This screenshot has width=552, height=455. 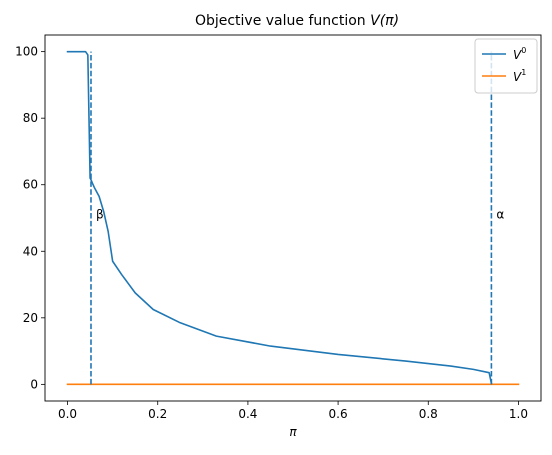 I want to click on legend-box, so click(x=506, y=66).